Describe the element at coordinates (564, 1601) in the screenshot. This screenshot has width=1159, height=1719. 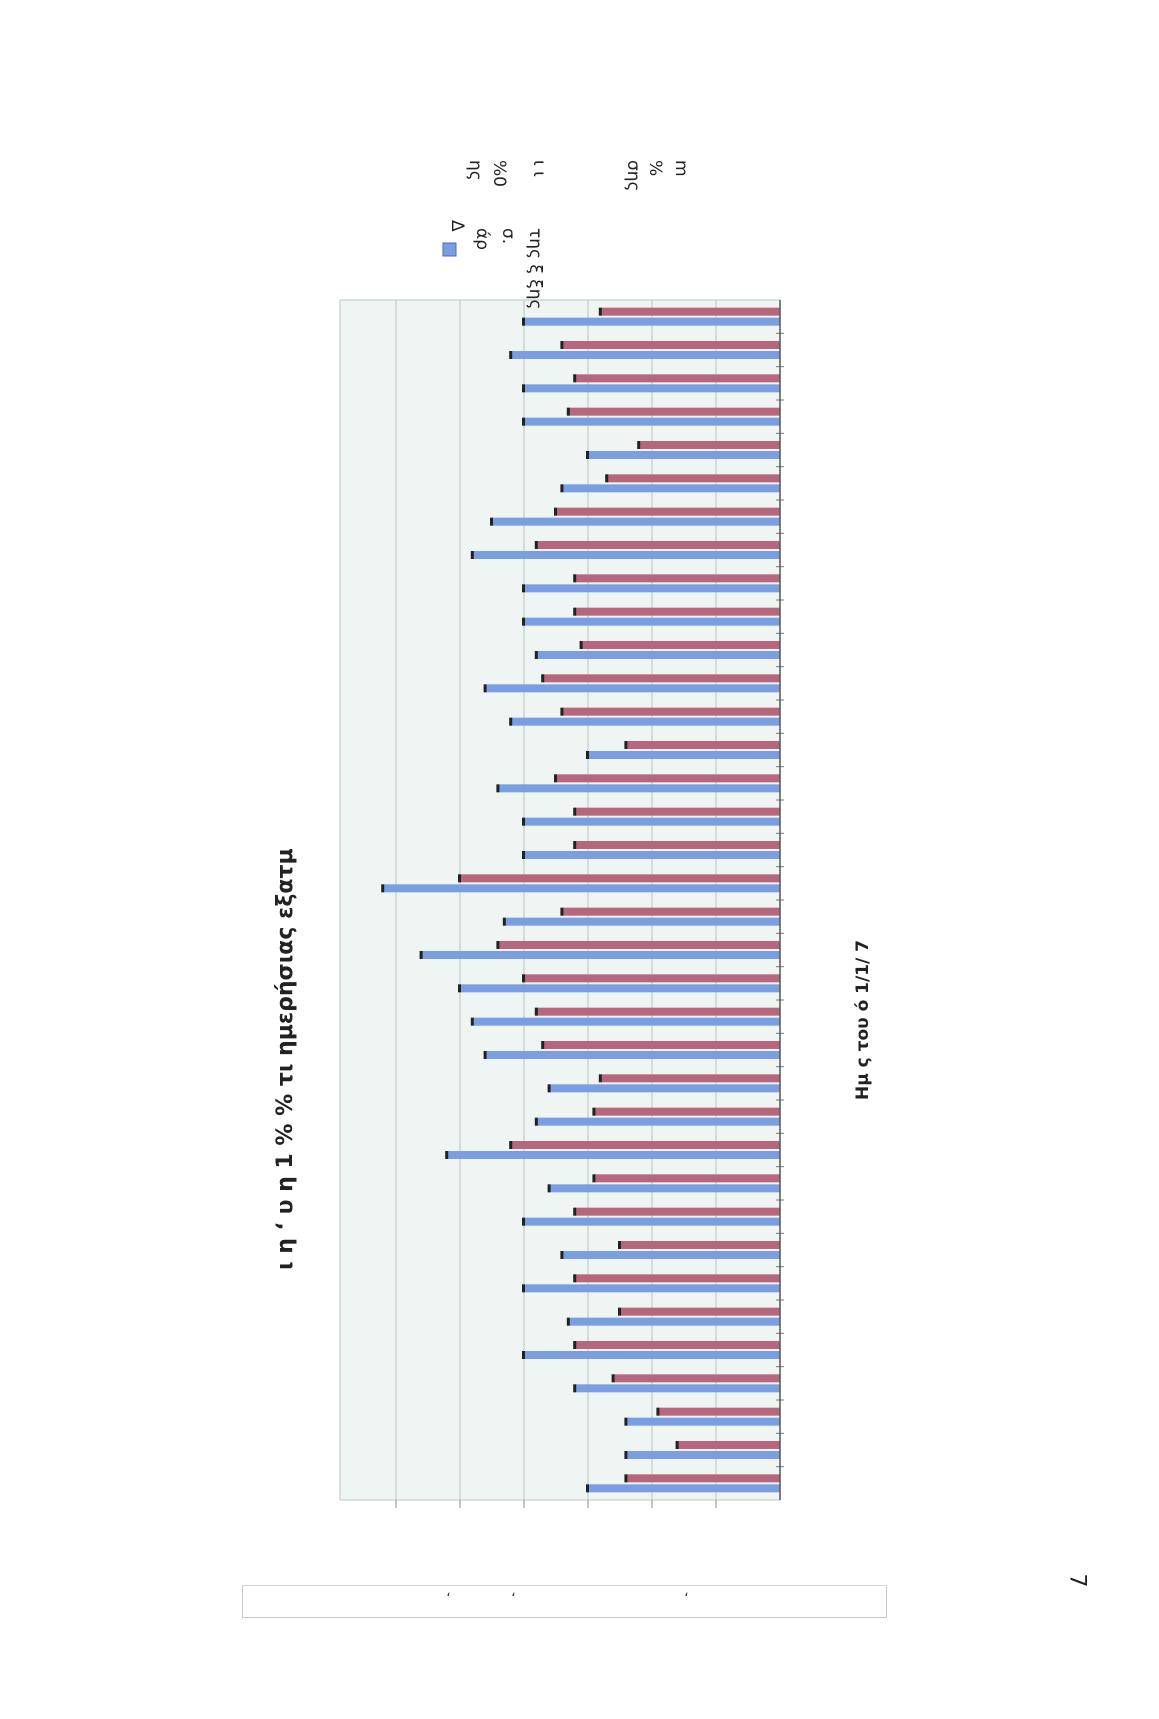
I see `scan-frame` at that location.